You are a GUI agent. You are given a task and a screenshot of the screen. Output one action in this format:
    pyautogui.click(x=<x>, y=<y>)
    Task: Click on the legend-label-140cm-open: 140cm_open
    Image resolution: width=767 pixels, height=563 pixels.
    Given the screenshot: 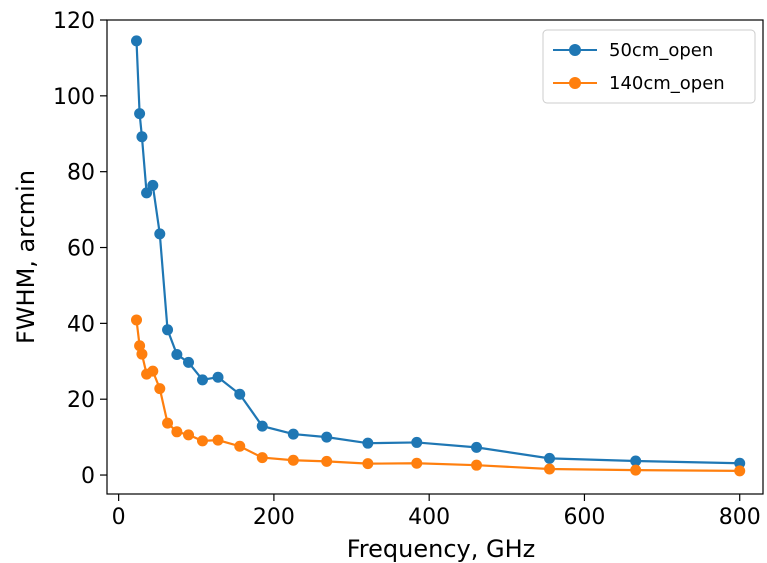 What is the action you would take?
    pyautogui.click(x=667, y=83)
    